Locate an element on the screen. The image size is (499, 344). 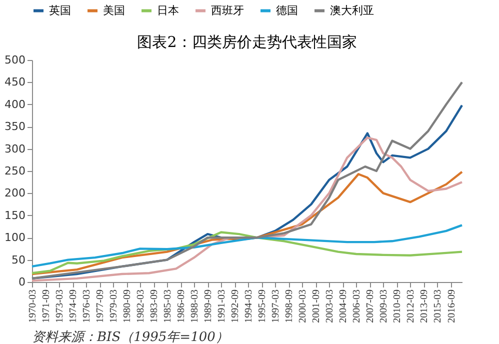
legend-label: 澳大利亚 is located at coordinates (352, 10).